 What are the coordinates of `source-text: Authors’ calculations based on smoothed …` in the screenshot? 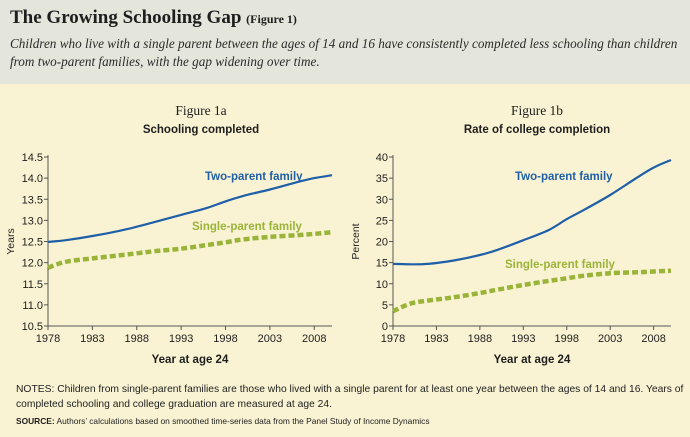 It's located at (243, 421).